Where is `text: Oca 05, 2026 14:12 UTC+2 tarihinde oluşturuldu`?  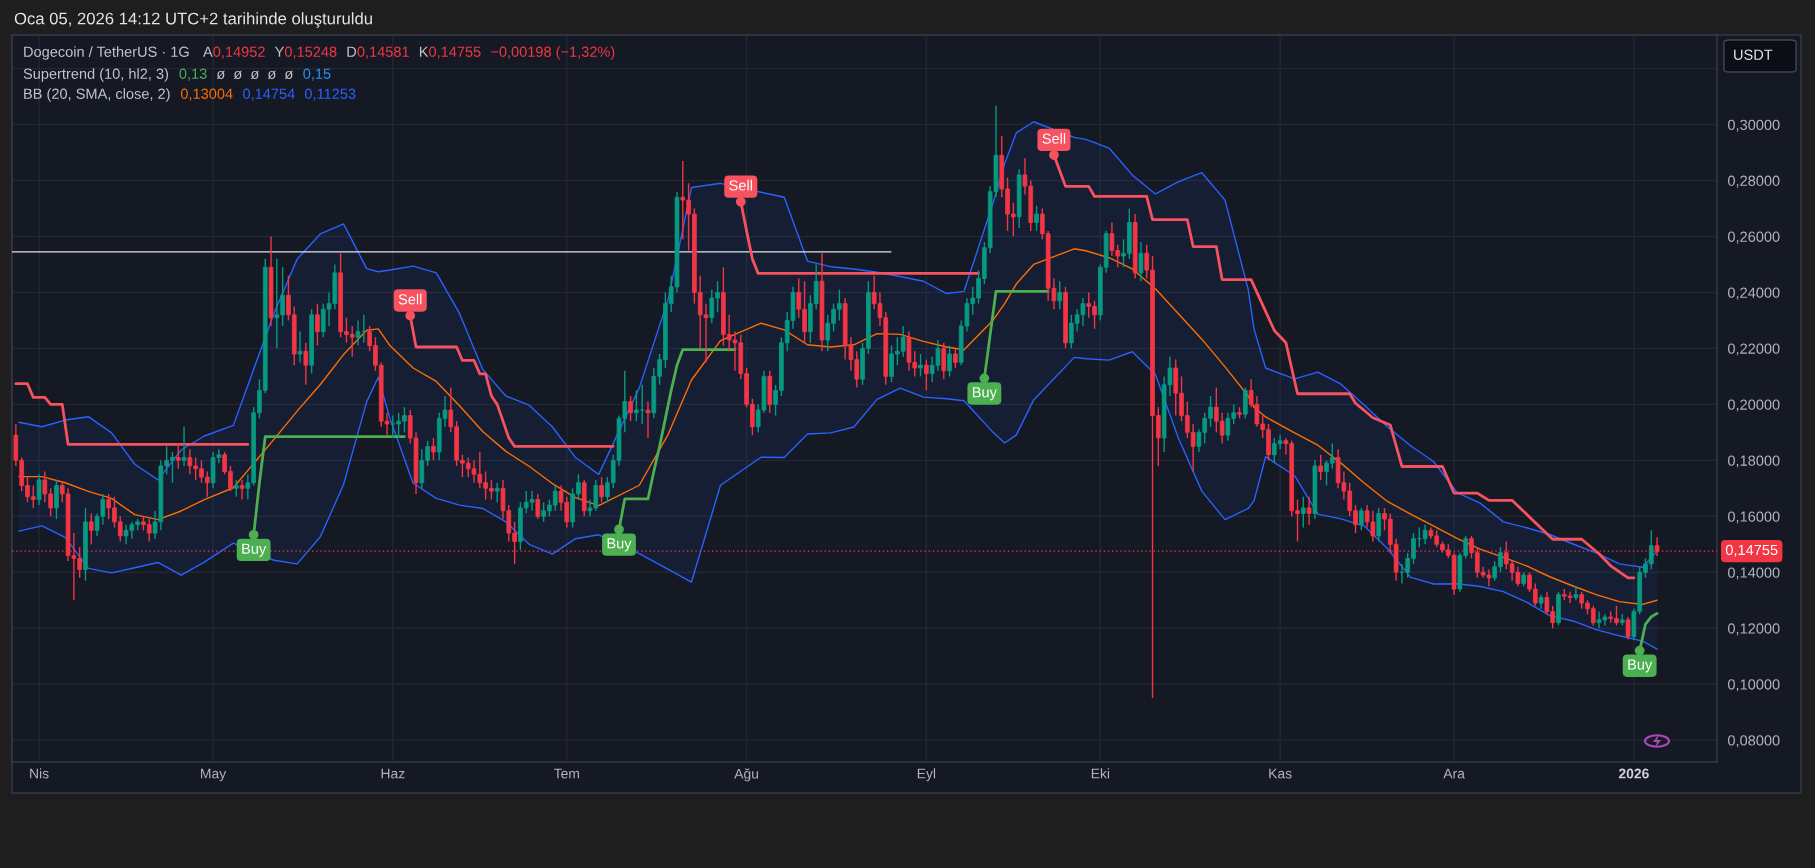 text: Oca 05, 2026 14:12 UTC+2 tarihinde oluşturuldu is located at coordinates (193, 20).